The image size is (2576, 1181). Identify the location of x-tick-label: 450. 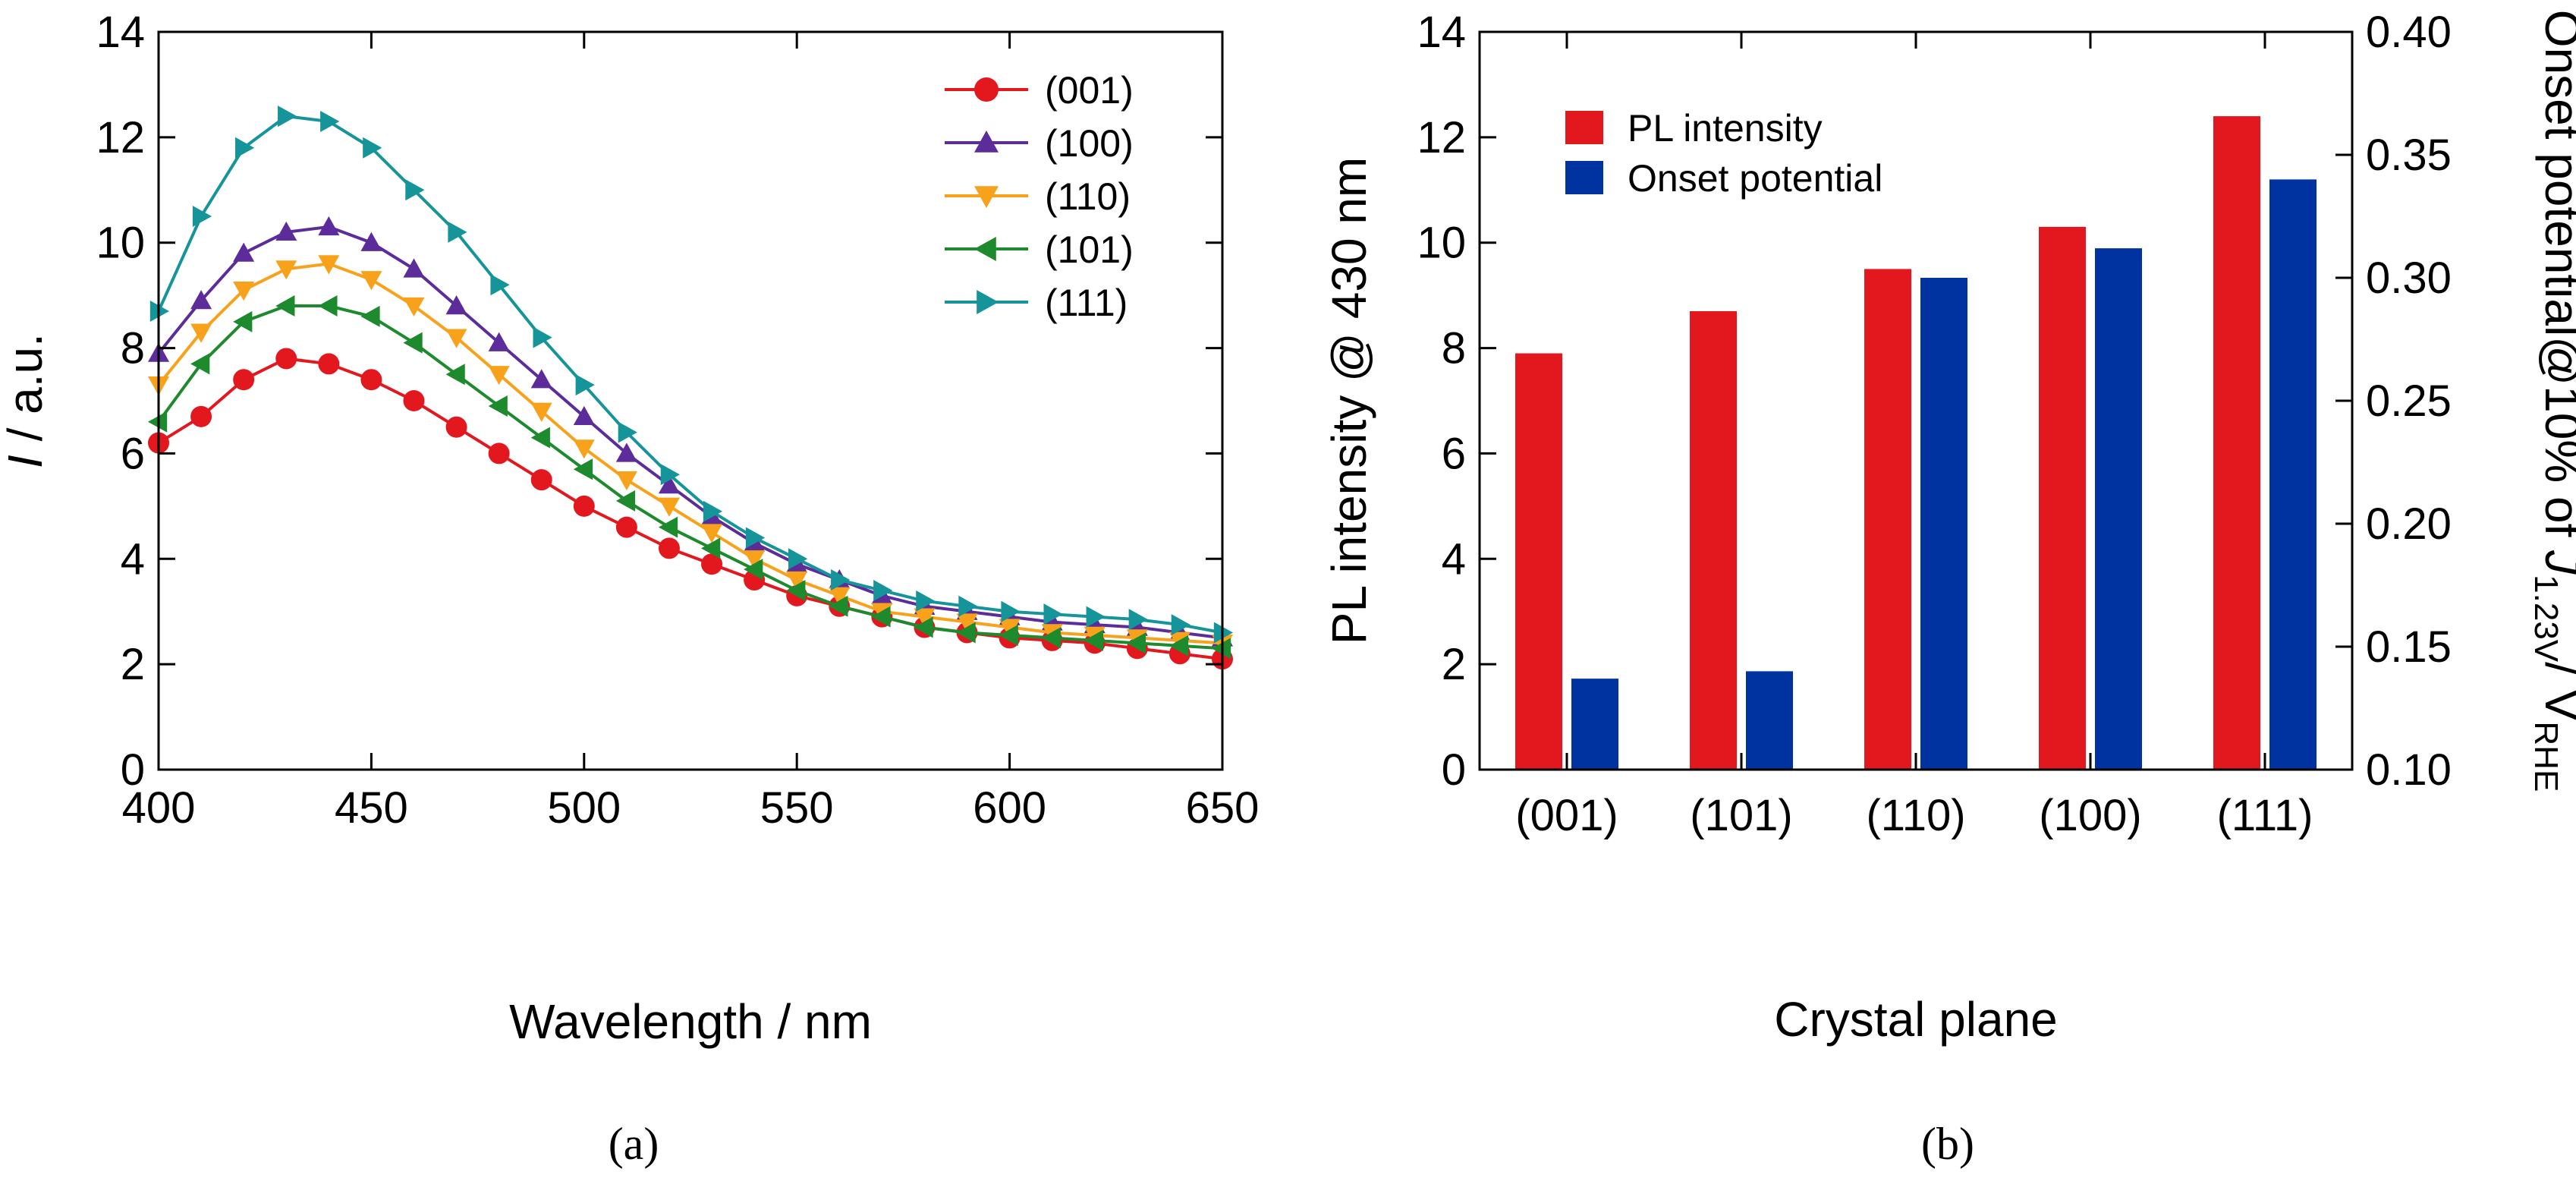
(371, 808).